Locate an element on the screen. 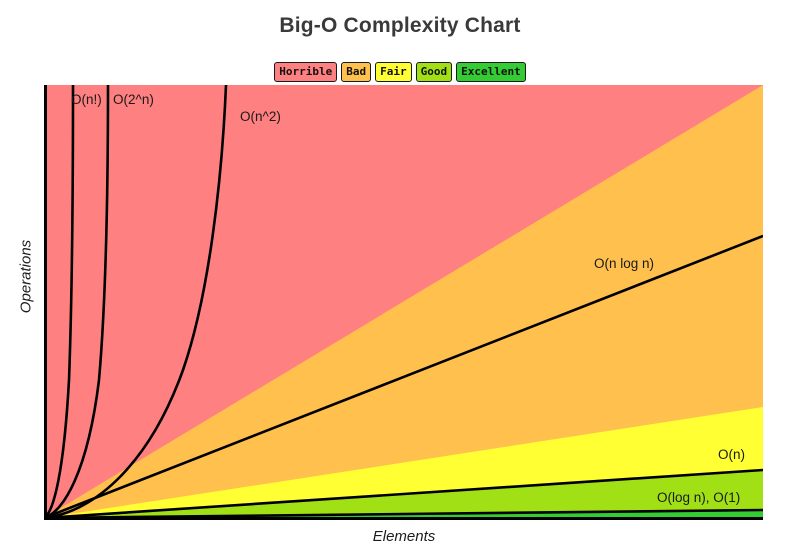 This screenshot has width=800, height=556. legend: Horrible Bad Fair Good Excellent is located at coordinates (400, 72).